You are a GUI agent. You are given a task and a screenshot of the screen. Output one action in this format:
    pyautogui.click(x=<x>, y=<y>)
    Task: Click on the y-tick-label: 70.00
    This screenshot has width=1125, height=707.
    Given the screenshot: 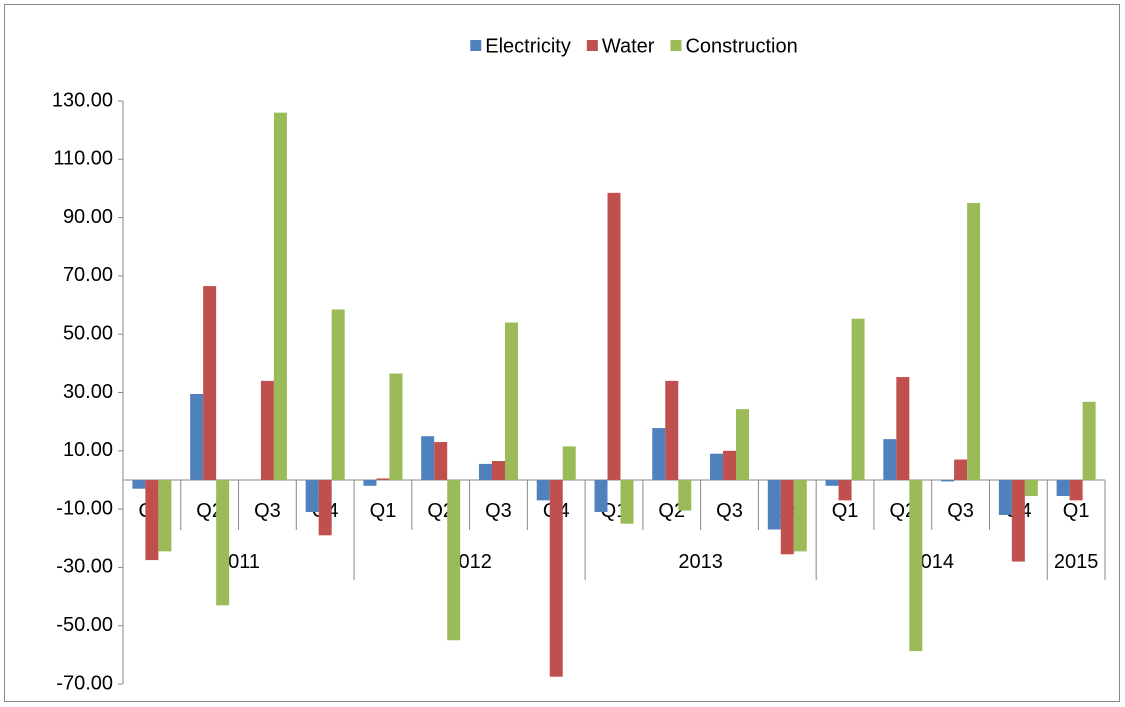 What is the action you would take?
    pyautogui.click(x=88, y=275)
    